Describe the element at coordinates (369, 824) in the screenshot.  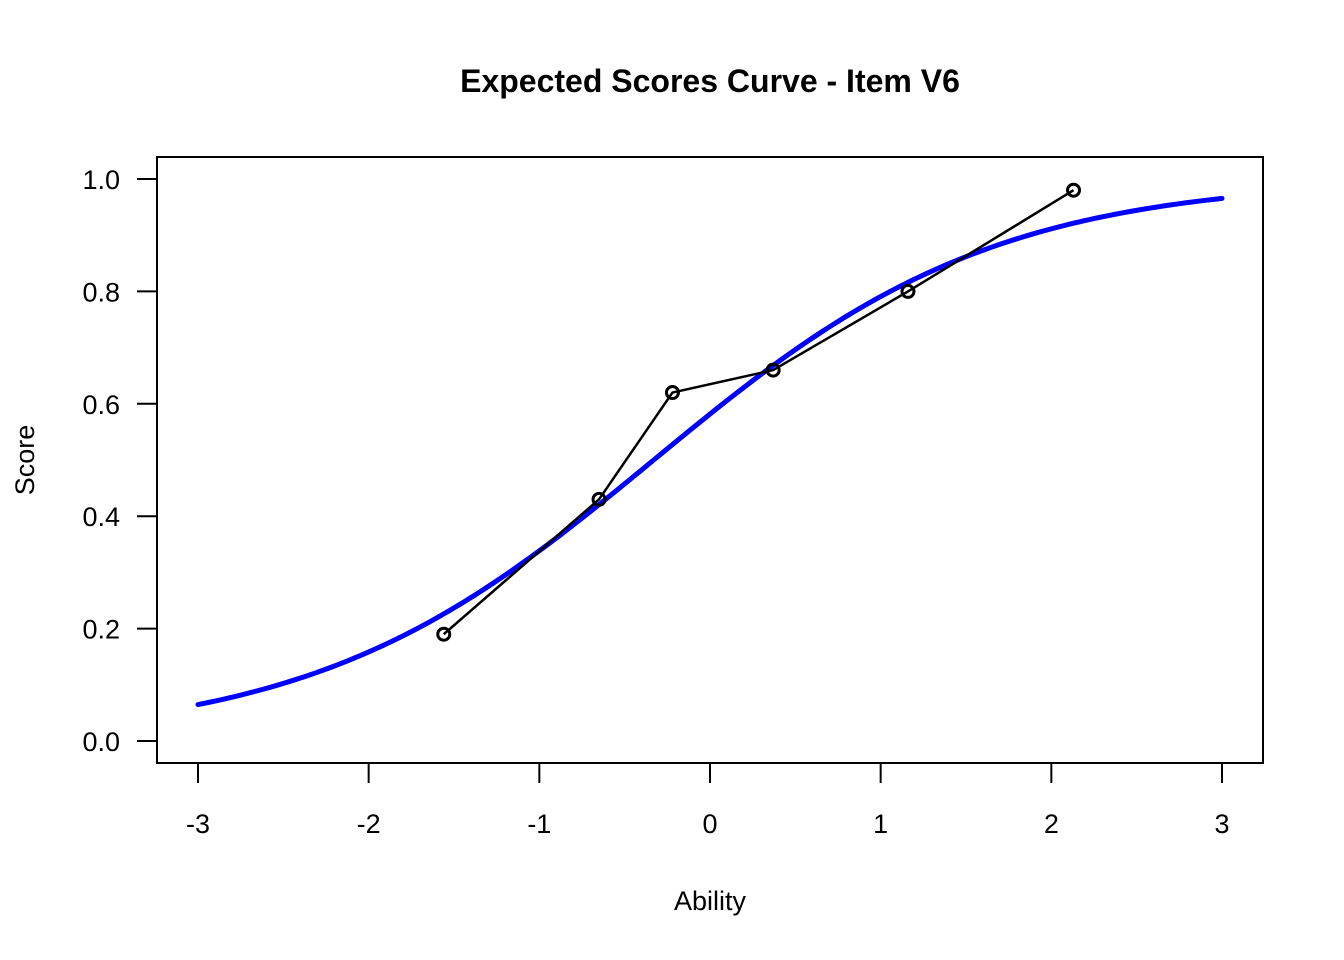
I see `x-tick-label: -2` at that location.